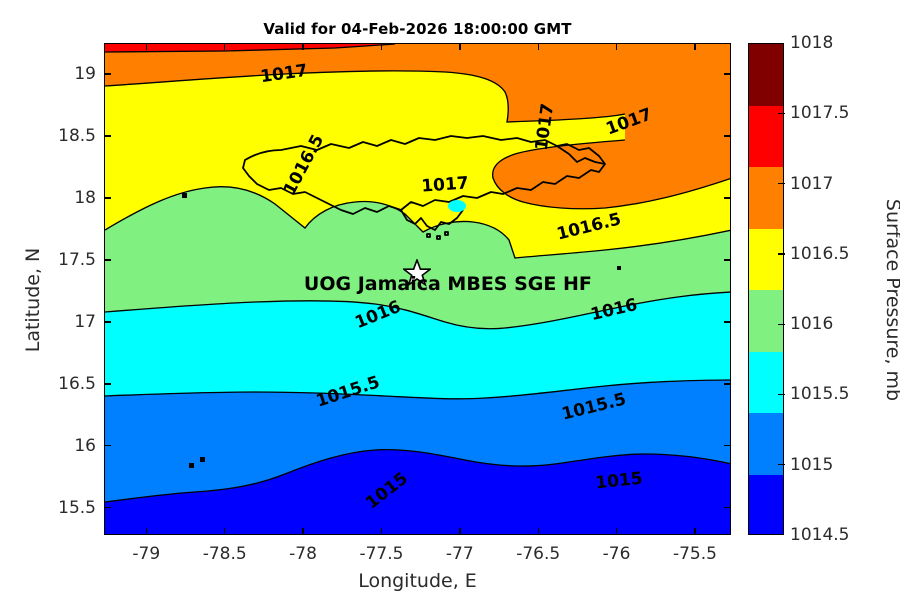 Image resolution: width=900 pixels, height=600 pixels. What do you see at coordinates (365, 96) in the screenshot?
I see `contour-line-1017-north` at bounding box center [365, 96].